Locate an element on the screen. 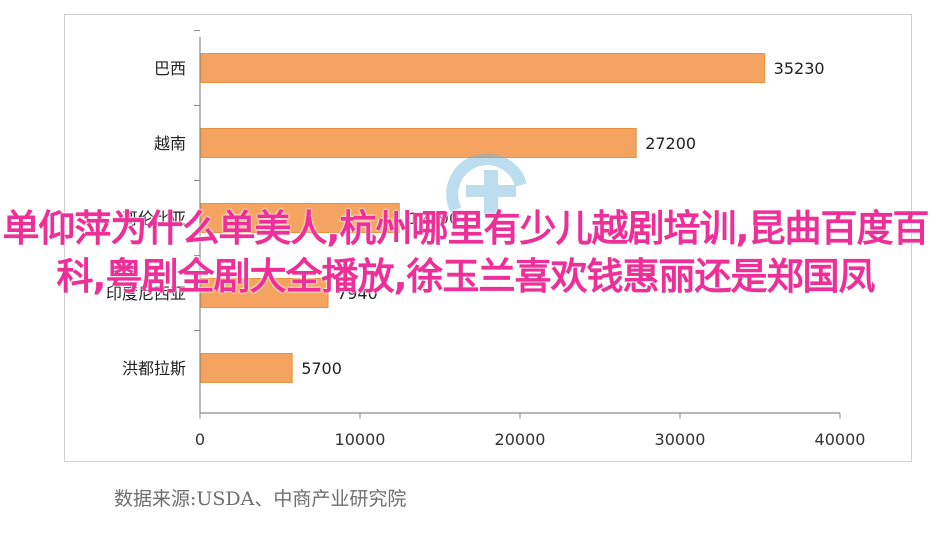 Image resolution: width=931 pixels, height=539 pixels. data-label: 35230 is located at coordinates (799, 68).